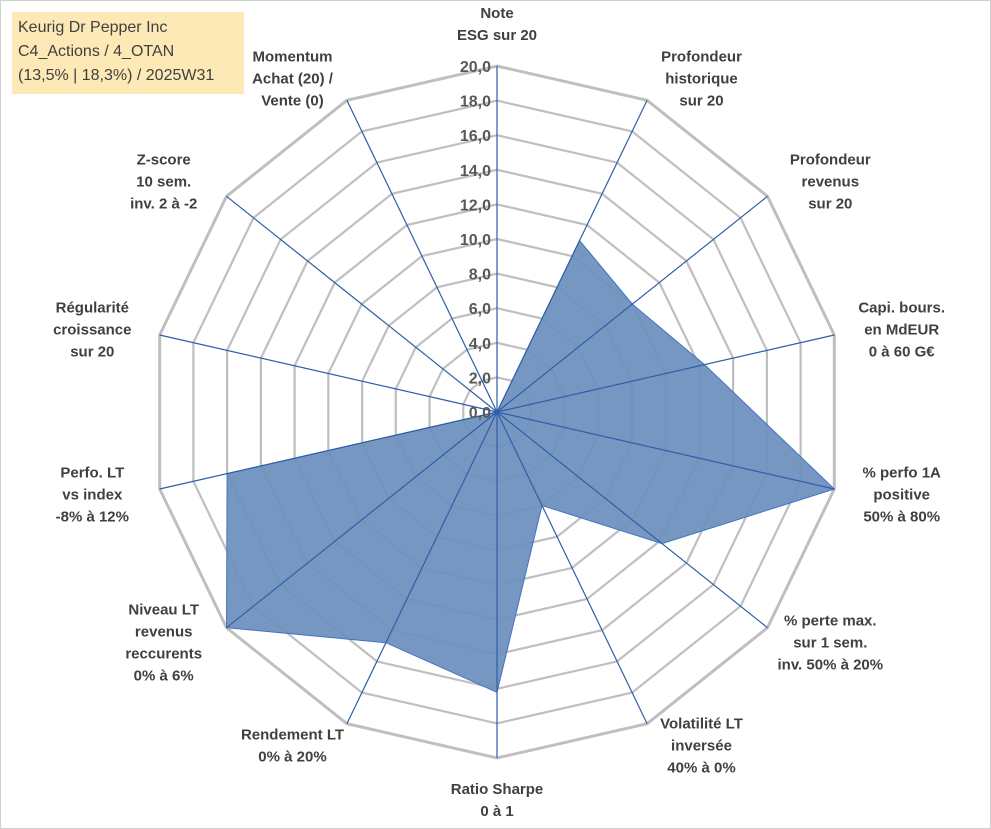 The image size is (991, 829). Describe the element at coordinates (475, 205) in the screenshot. I see `tick-label: 12,0` at that location.